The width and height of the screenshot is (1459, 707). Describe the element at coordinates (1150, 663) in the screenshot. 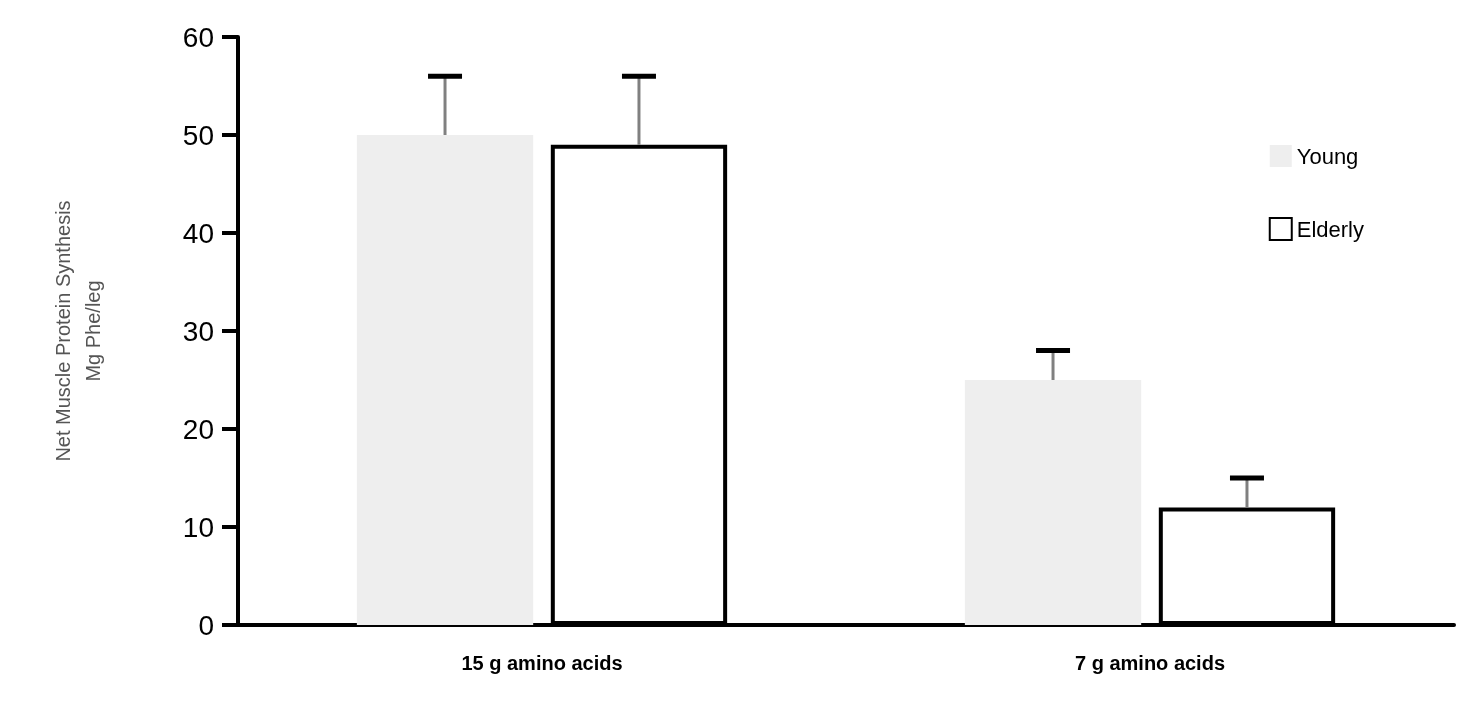

I see `x-tick-label: 7 g amino acids` at that location.